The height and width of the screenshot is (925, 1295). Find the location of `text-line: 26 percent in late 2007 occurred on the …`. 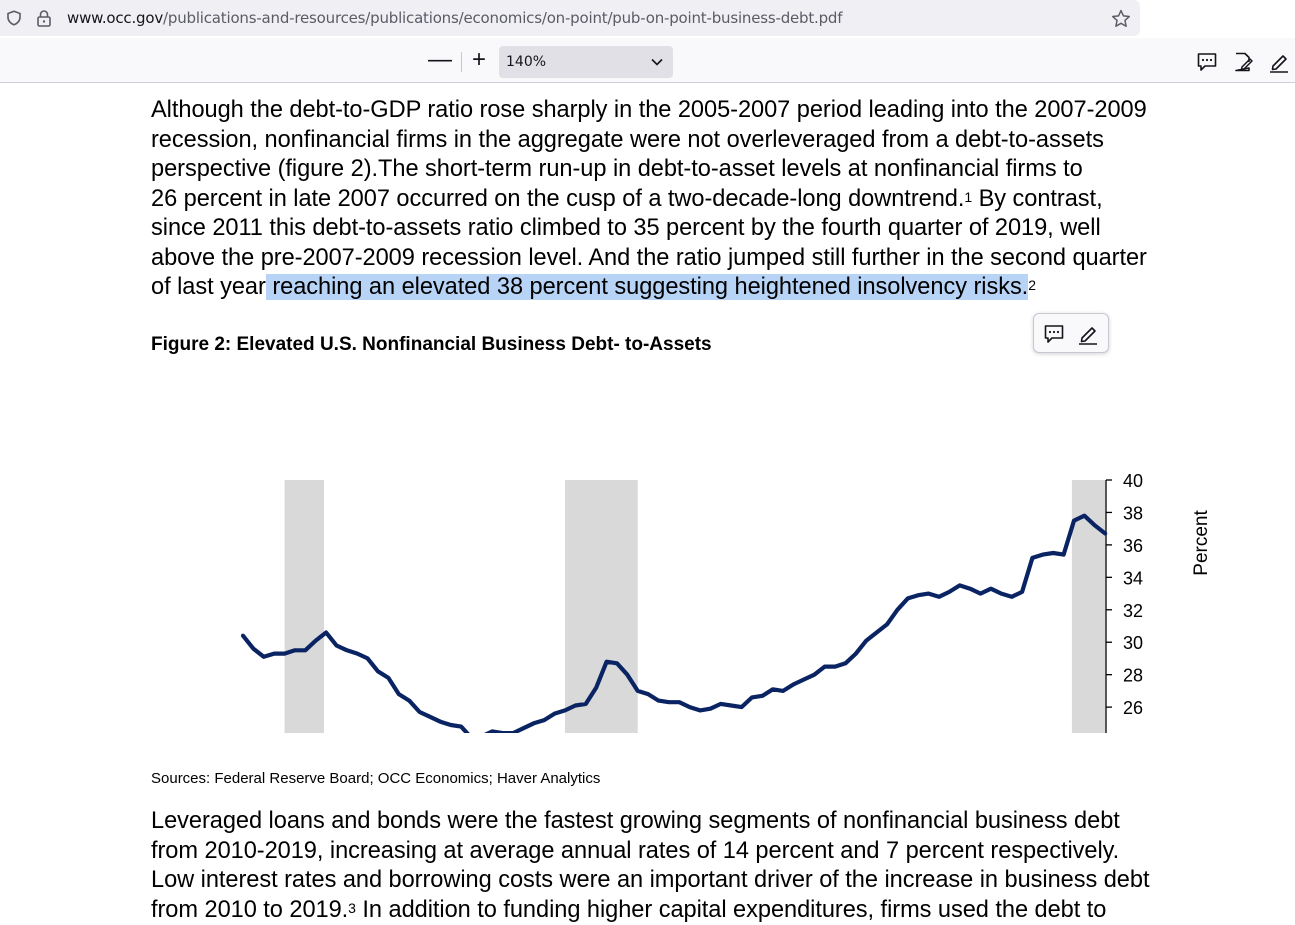

text-line: 26 percent in late 2007 occurred on the … is located at coordinates (649, 200).